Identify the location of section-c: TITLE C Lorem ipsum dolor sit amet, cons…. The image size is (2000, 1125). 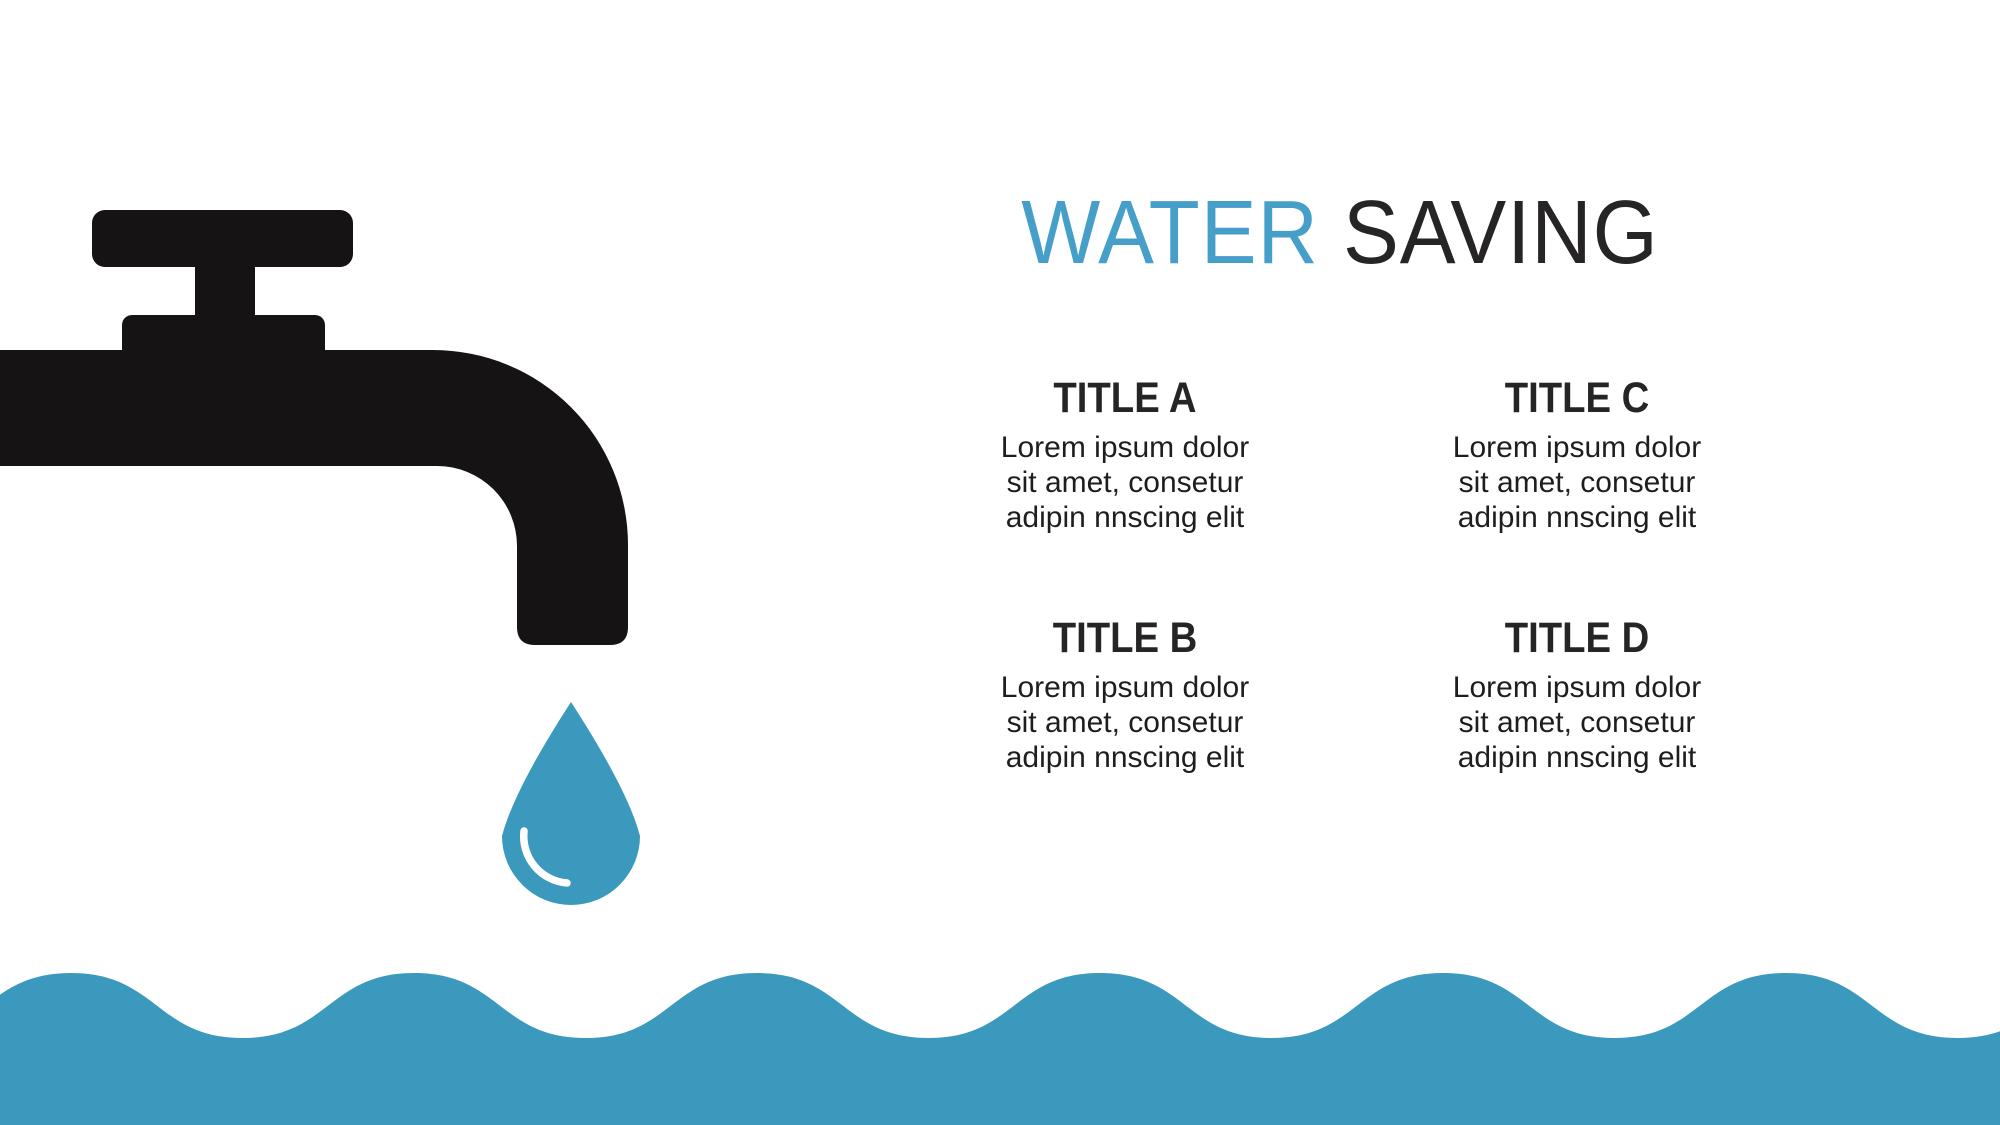
(1577, 454).